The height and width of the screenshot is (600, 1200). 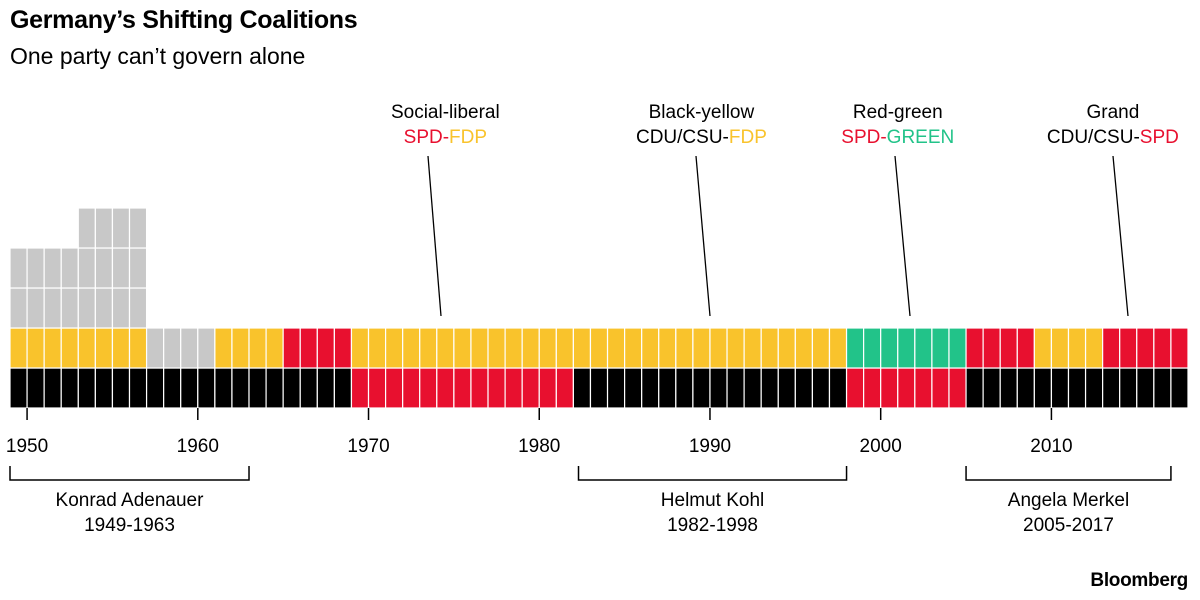 I want to click on cell-green-1998, so click(x=855, y=348).